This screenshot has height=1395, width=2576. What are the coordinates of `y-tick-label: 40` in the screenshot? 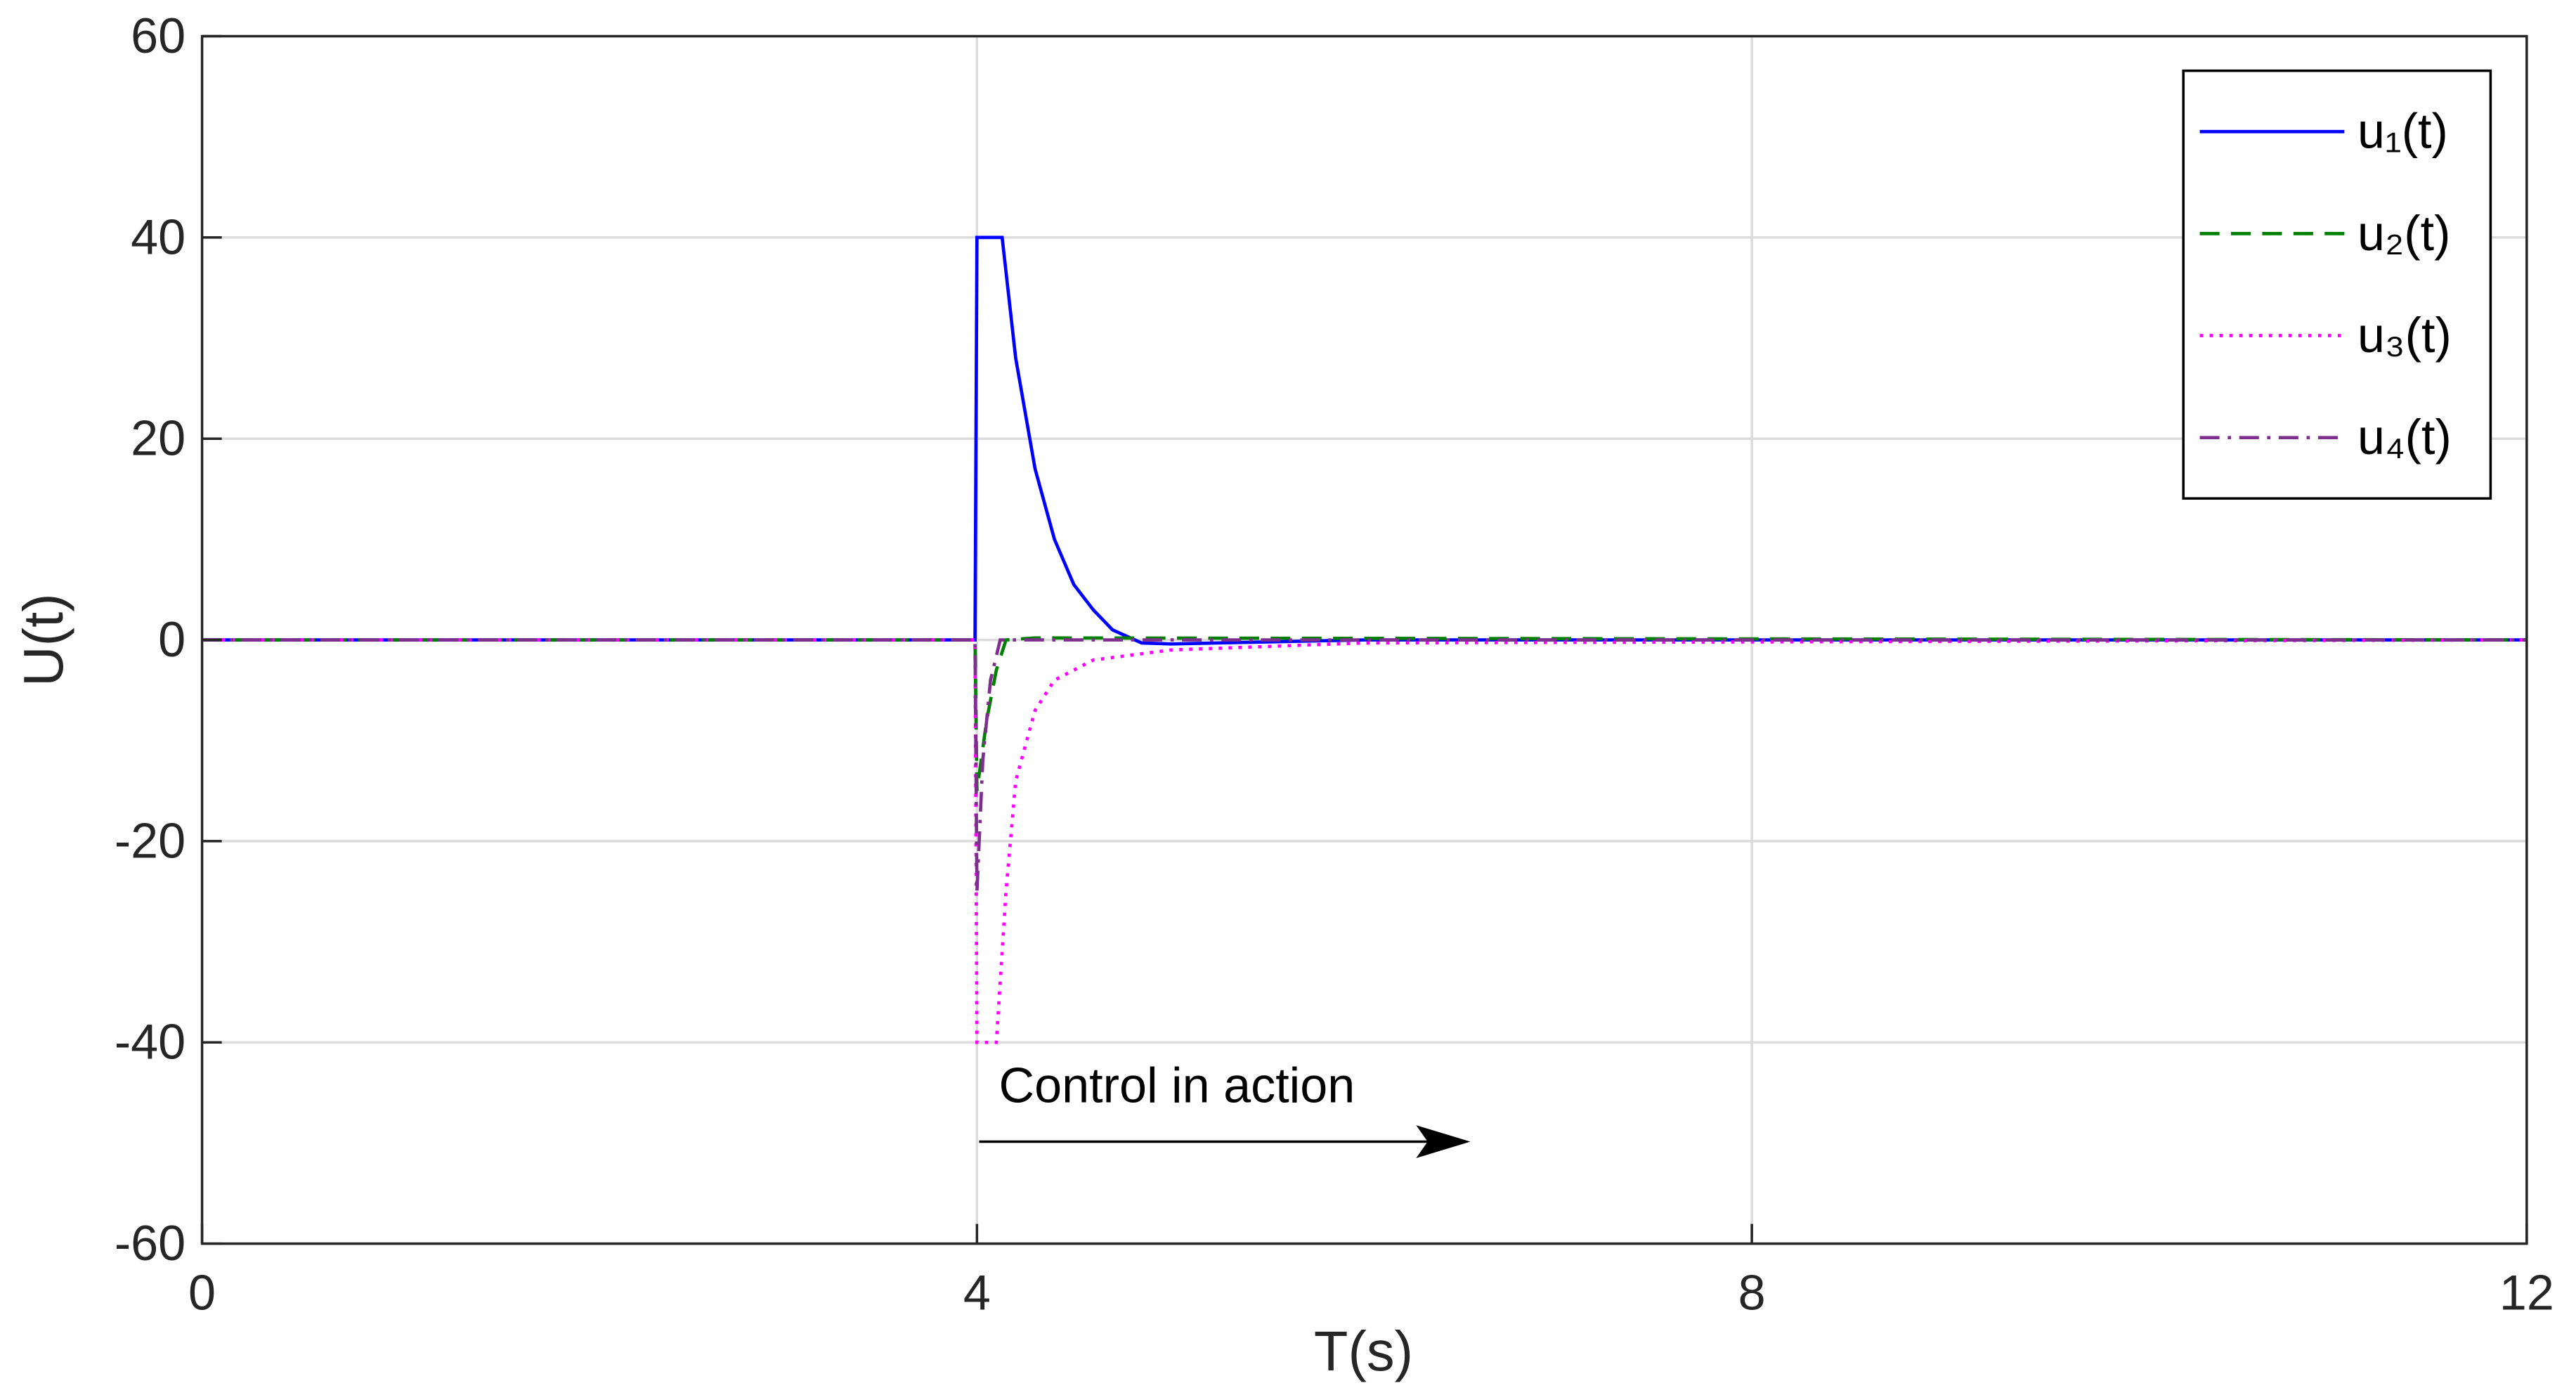 It's located at (158, 236).